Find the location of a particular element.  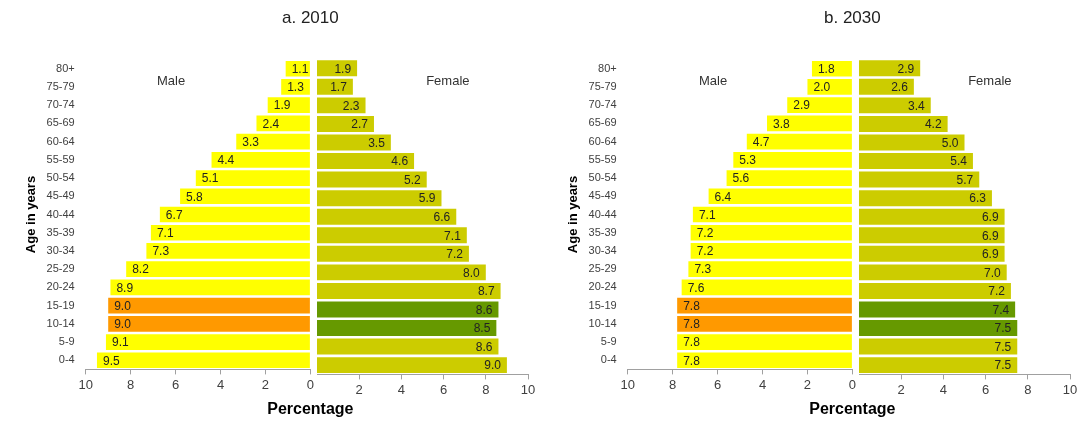

data-label: 1.9 is located at coordinates (343, 69).